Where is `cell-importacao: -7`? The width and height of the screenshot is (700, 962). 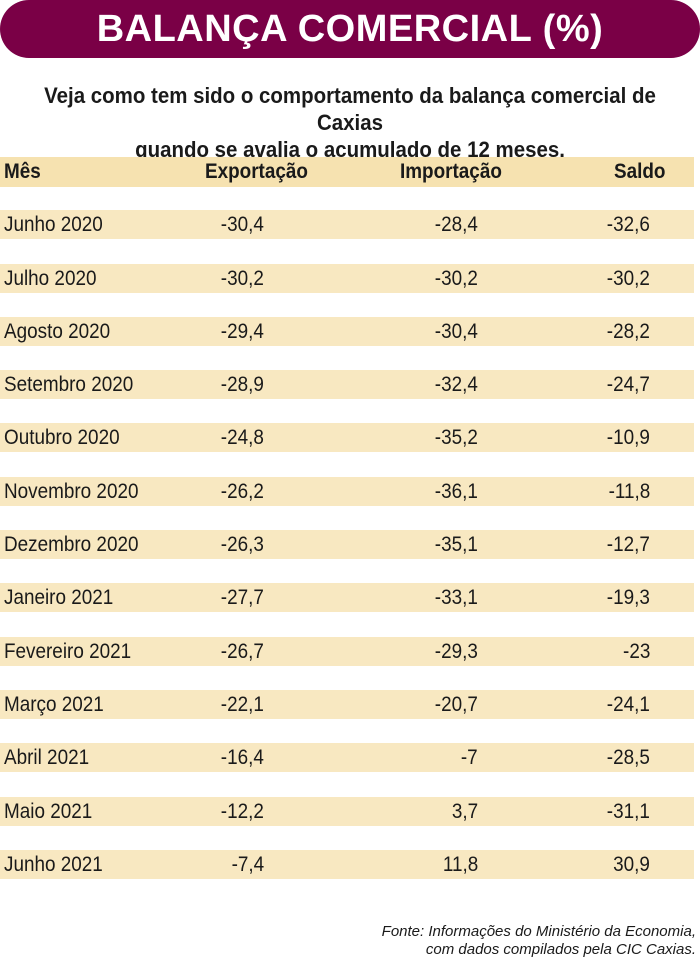
cell-importacao: -7 is located at coordinates (469, 758).